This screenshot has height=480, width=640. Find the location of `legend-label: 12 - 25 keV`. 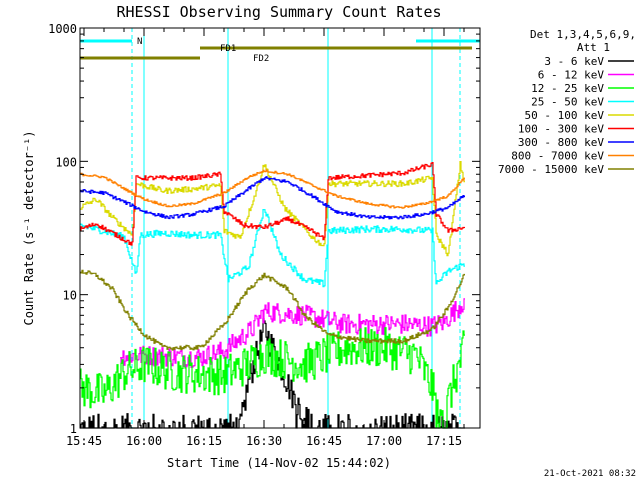

legend-label: 12 - 25 keV is located at coordinates (567, 88).